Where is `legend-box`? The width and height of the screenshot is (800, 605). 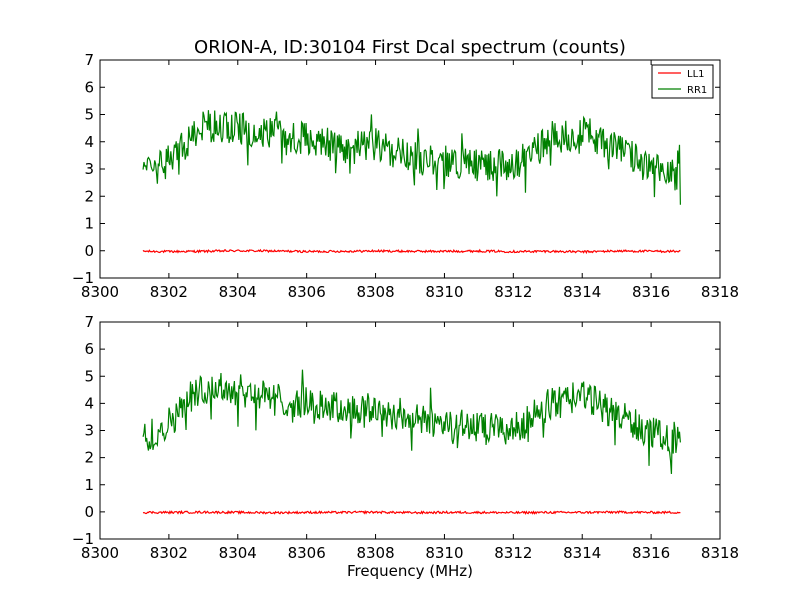
legend-box is located at coordinates (682, 81).